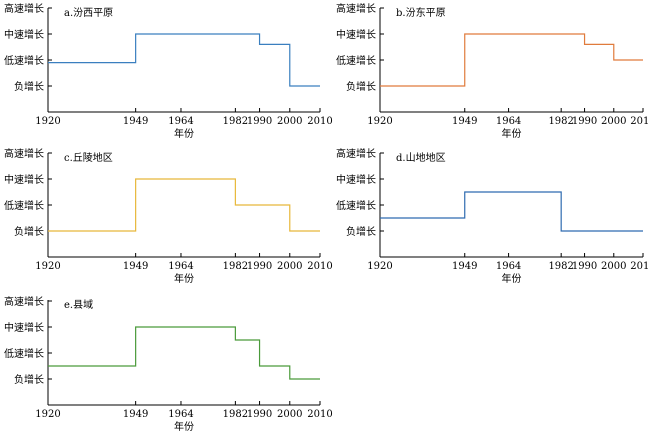  What do you see at coordinates (88, 13) in the screenshot?
I see `chart-title: a.汾西平原` at bounding box center [88, 13].